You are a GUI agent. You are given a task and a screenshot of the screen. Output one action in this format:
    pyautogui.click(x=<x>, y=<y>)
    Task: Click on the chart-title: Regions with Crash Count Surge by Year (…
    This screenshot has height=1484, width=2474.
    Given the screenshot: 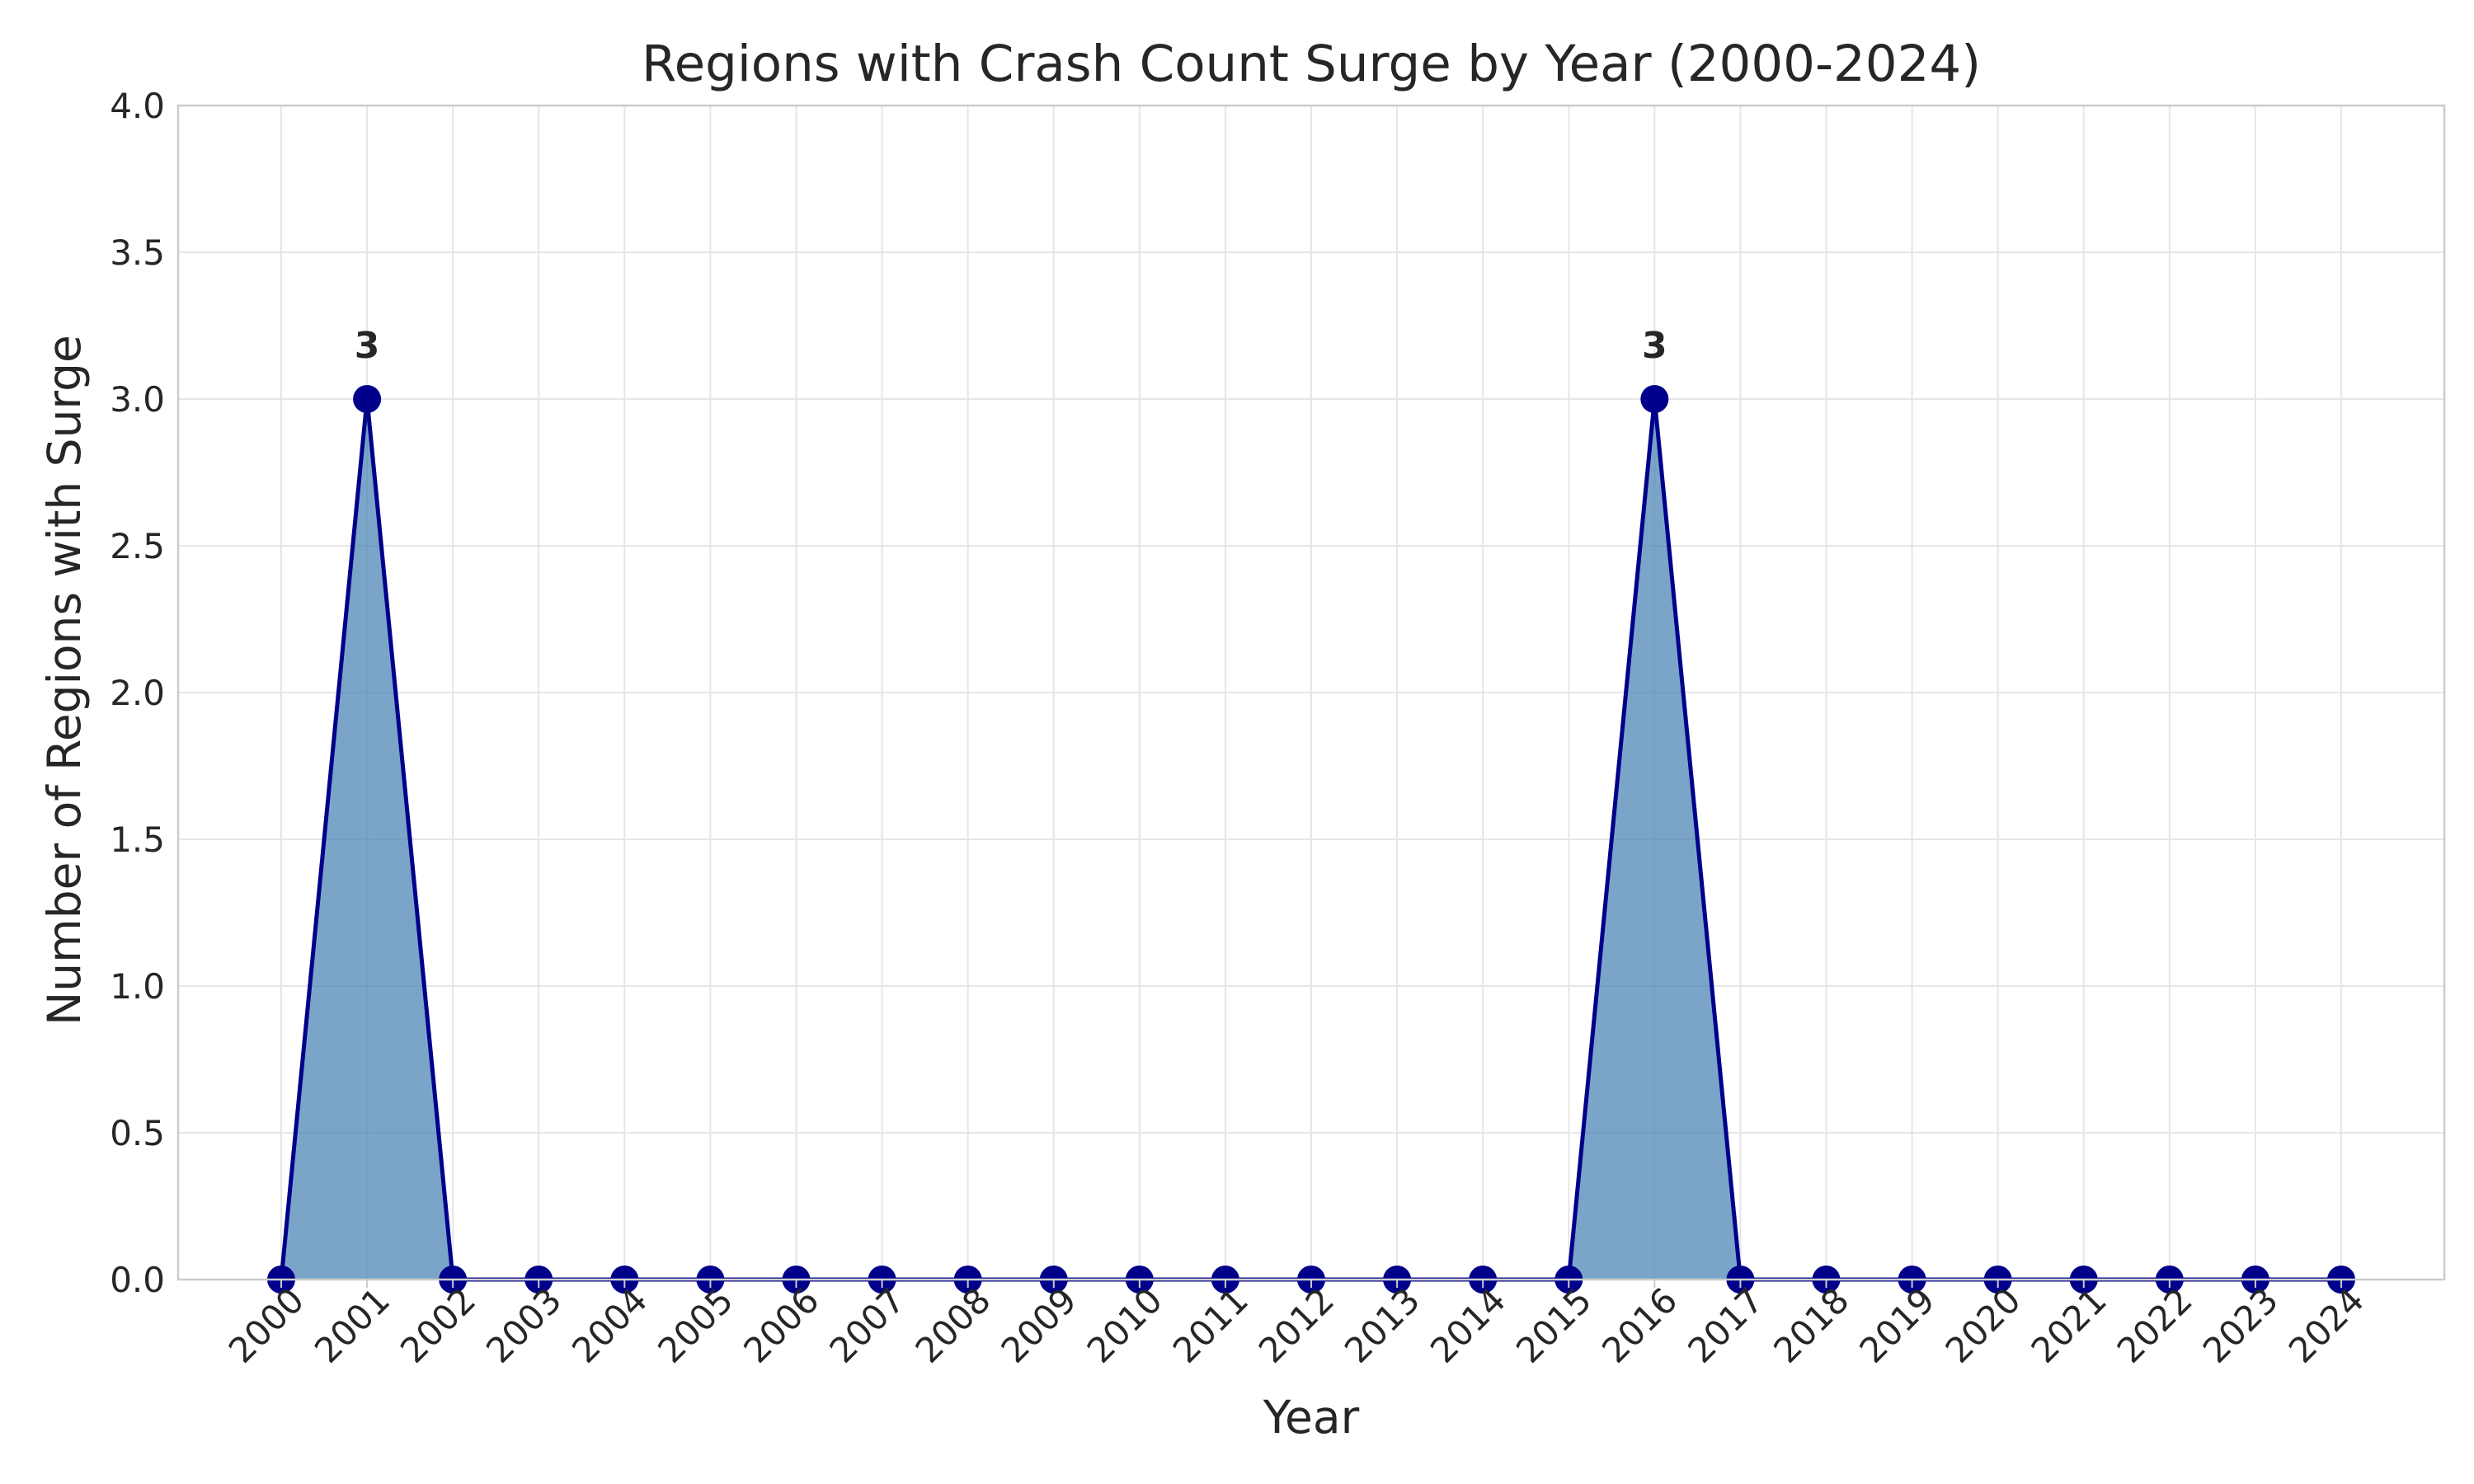 What is the action you would take?
    pyautogui.click(x=1311, y=64)
    